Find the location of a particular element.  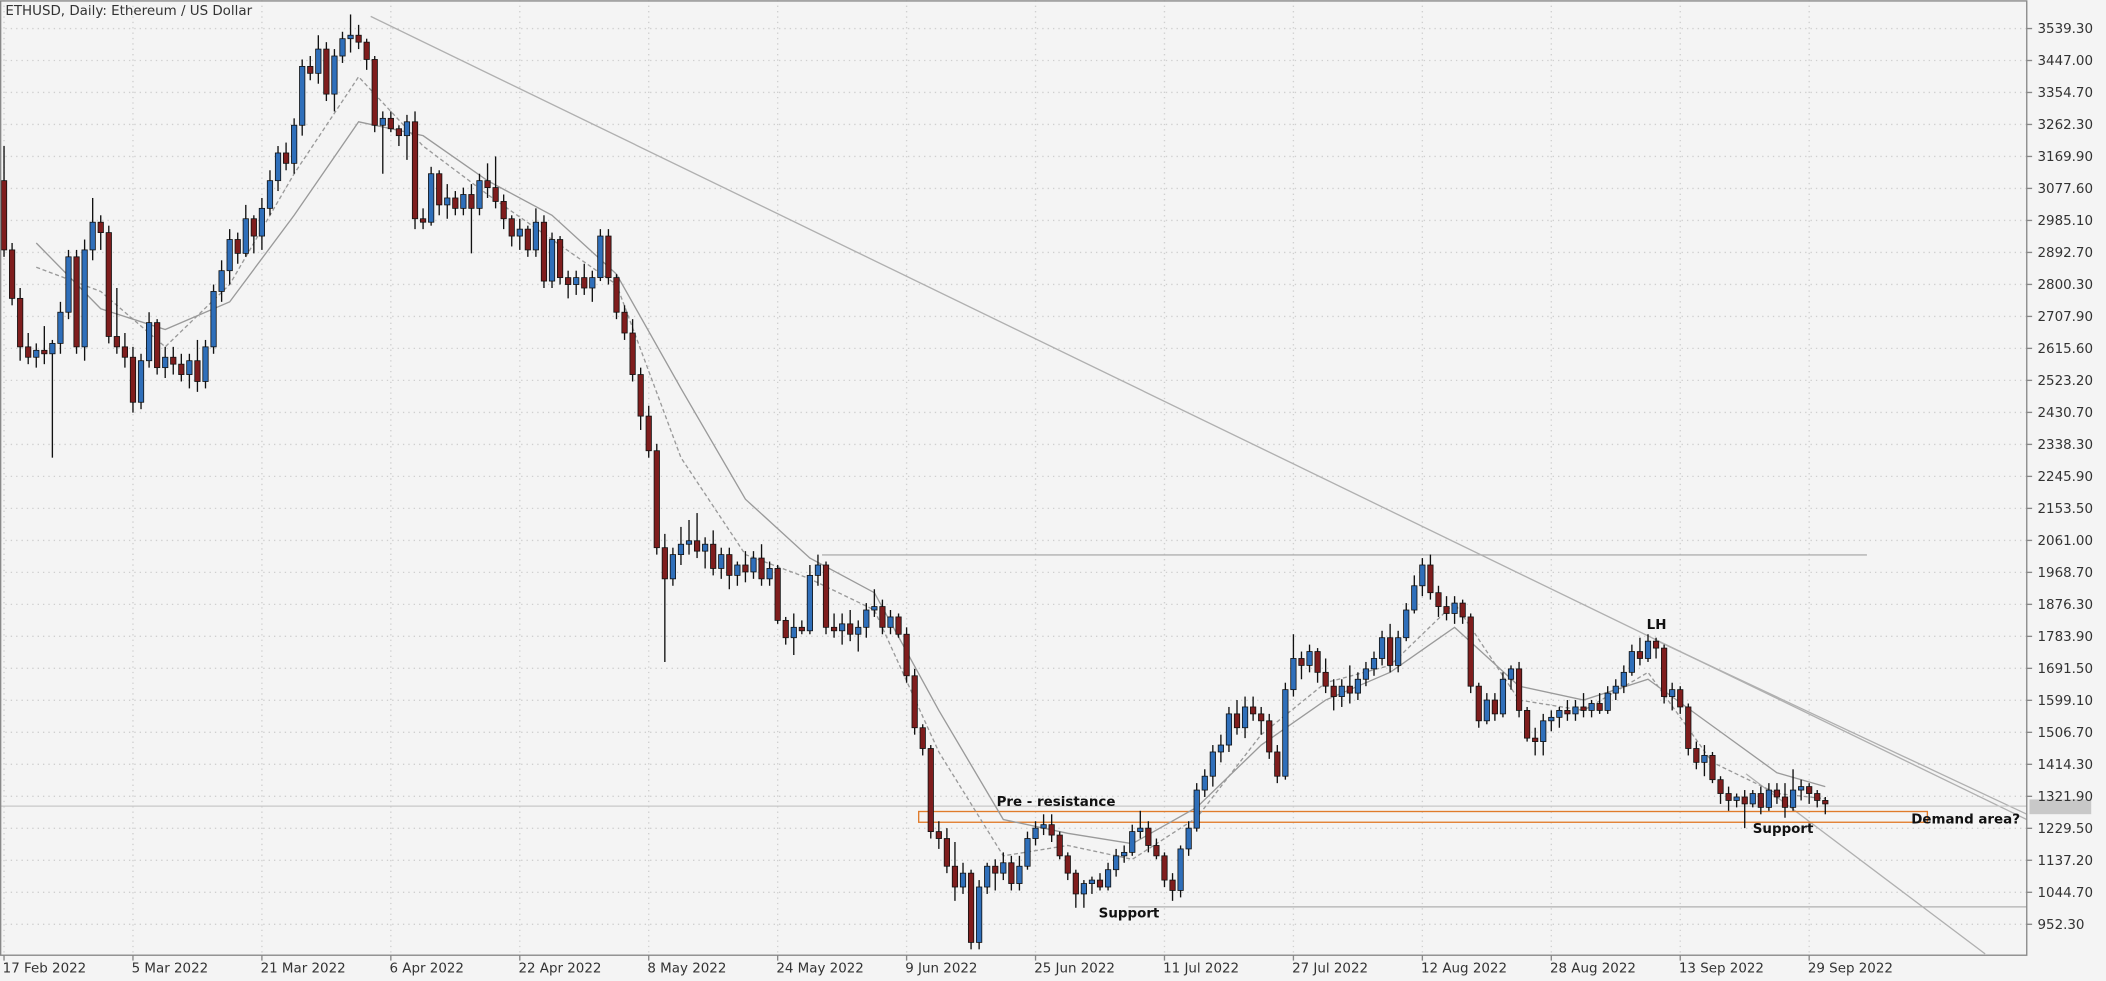

zone-box is located at coordinates (1423, 816).